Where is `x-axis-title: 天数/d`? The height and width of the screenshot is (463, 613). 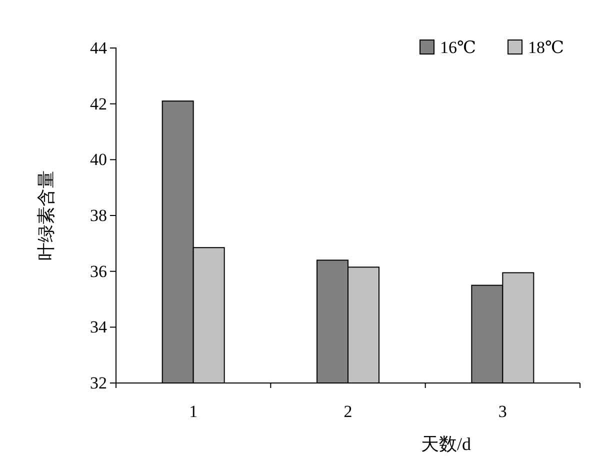
x-axis-title: 天数/d is located at coordinates (446, 444).